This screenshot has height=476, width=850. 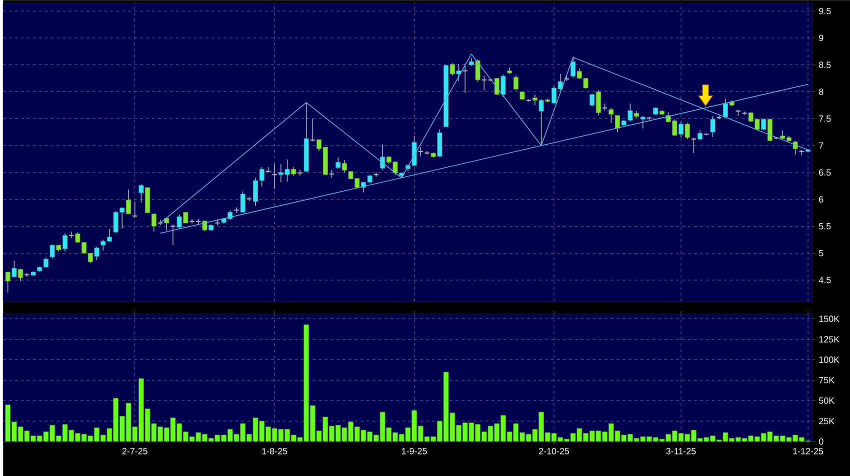 I want to click on x-tick-label: 1-12-25, so click(x=808, y=451).